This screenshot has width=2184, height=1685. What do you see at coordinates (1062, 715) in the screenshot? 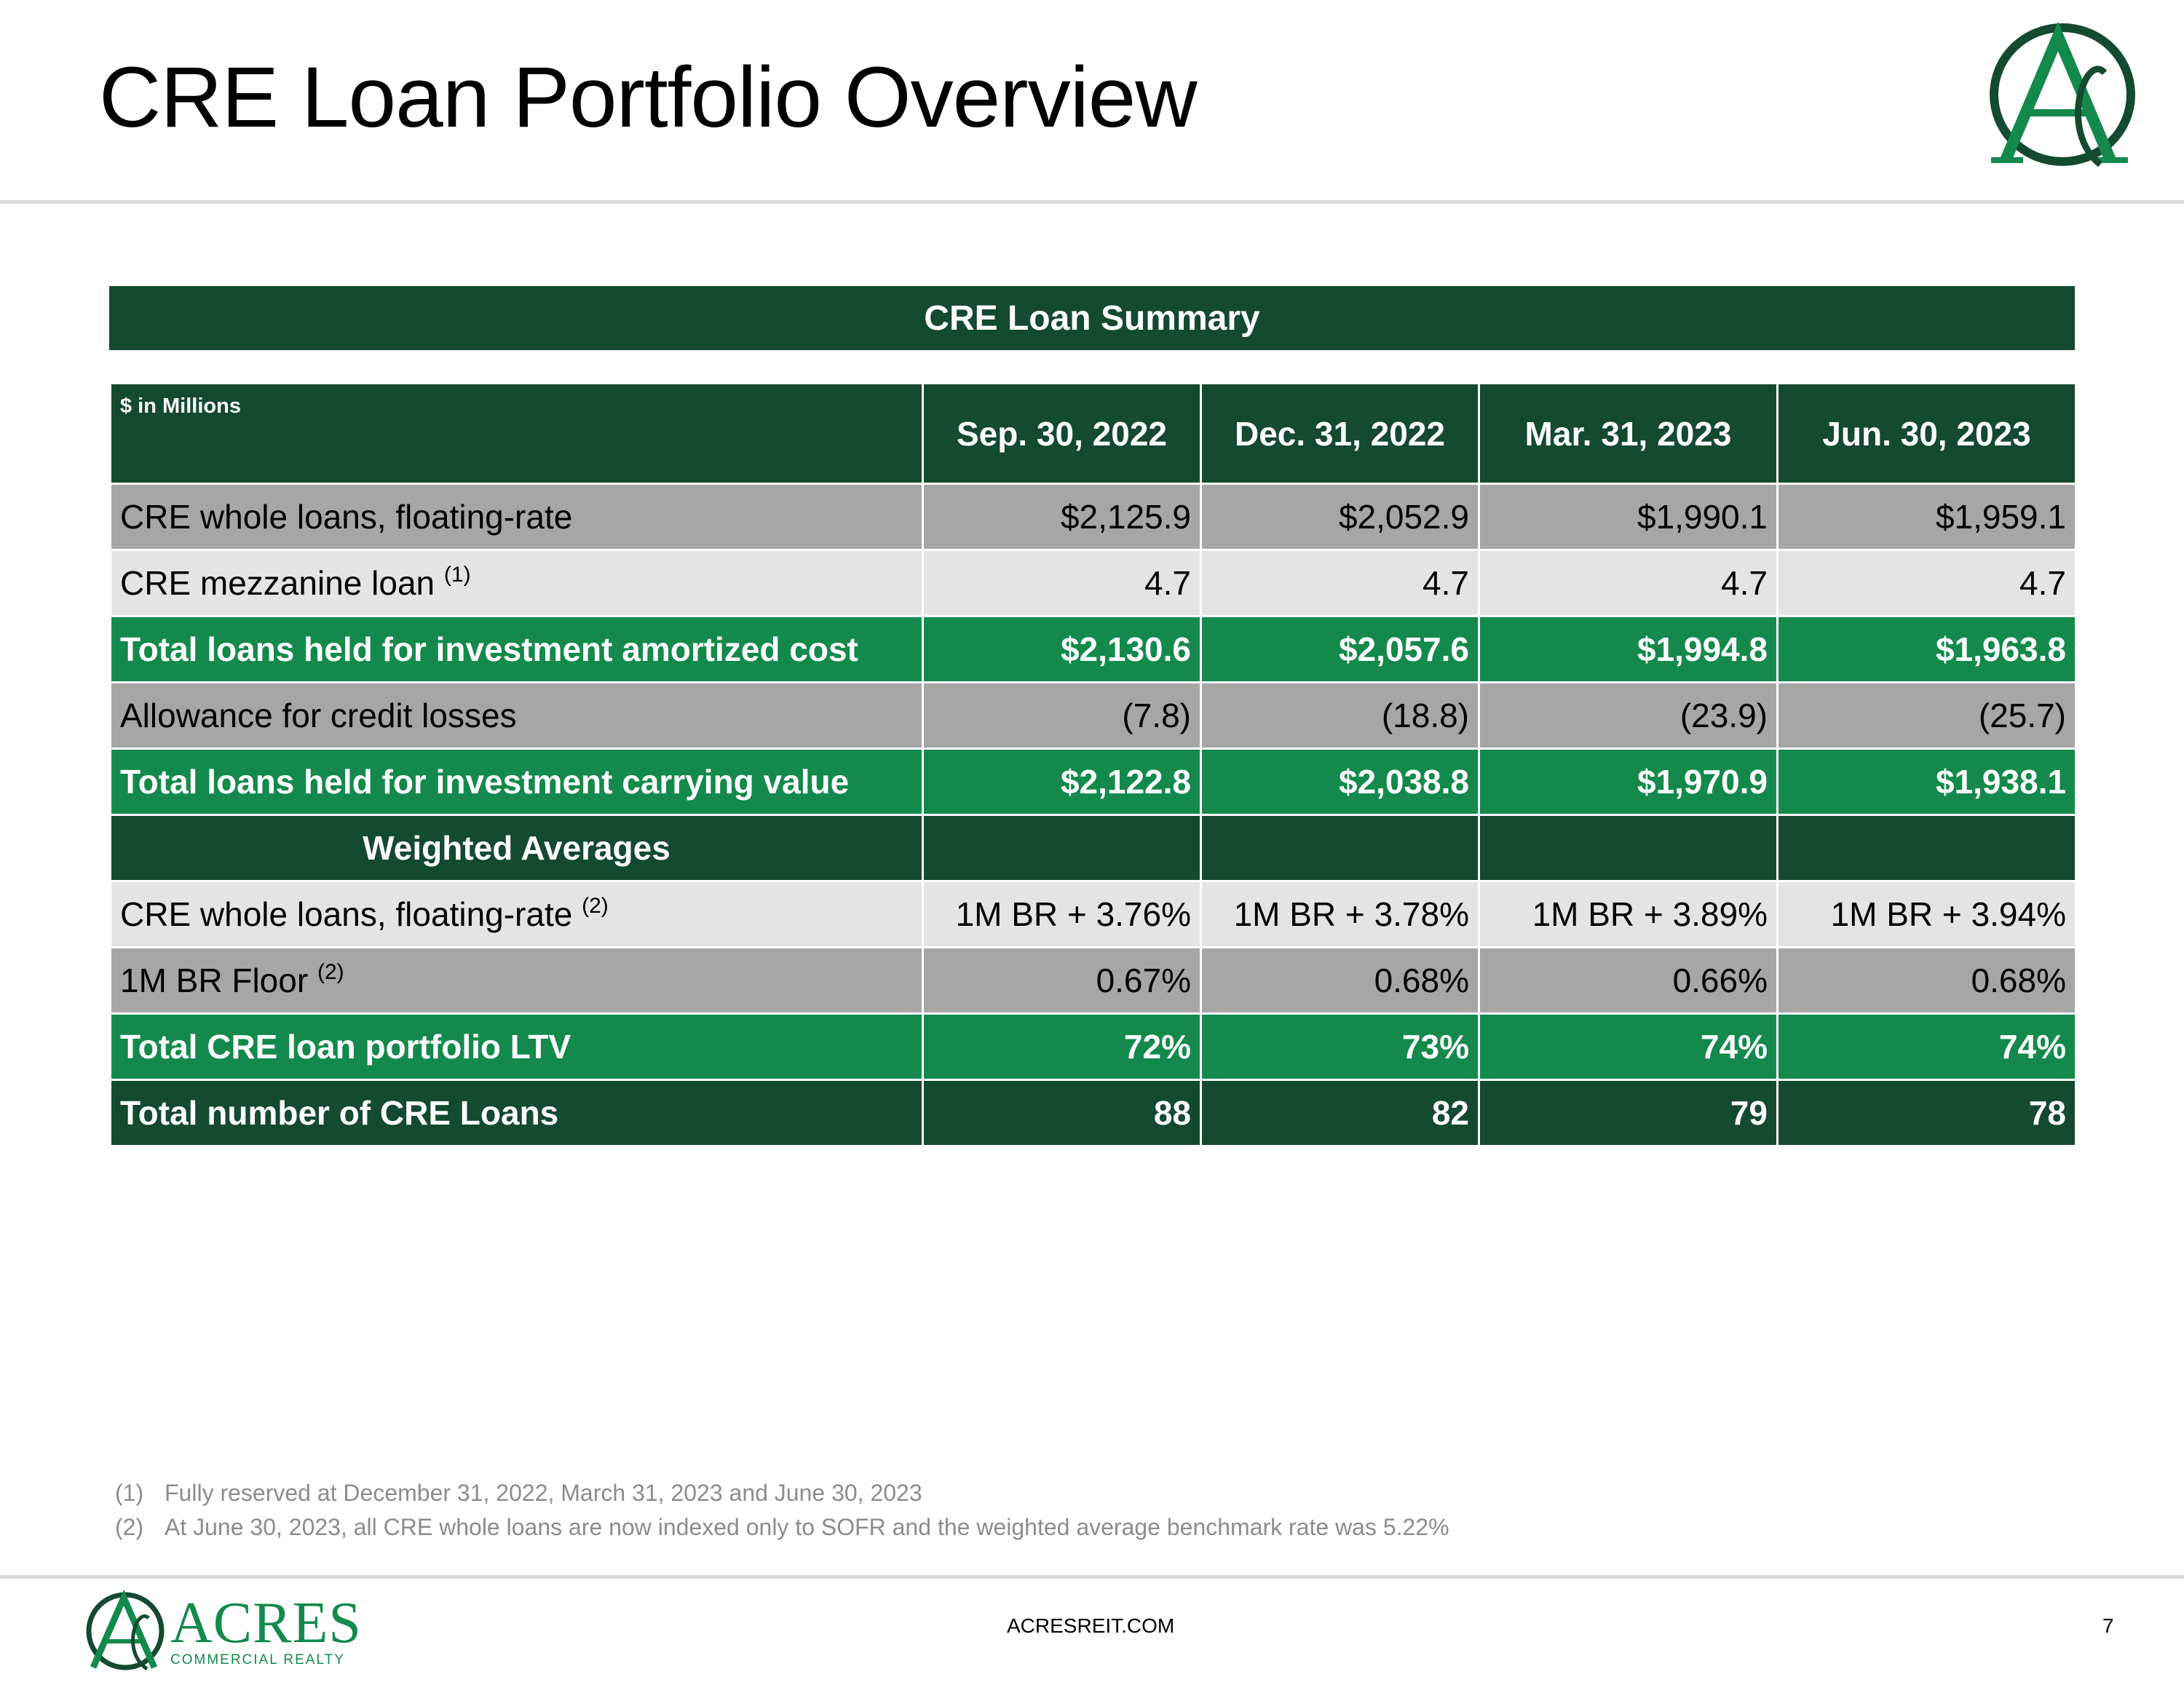
I see `cell-value: (7.8)` at bounding box center [1062, 715].